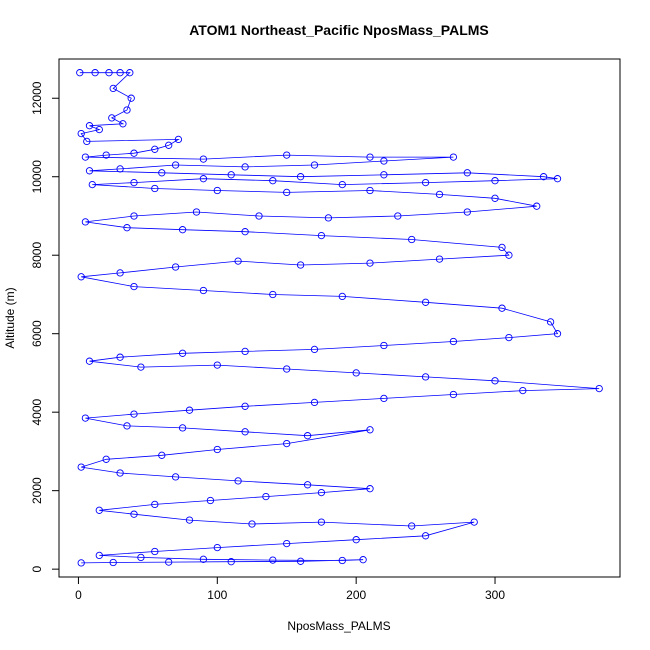 Image resolution: width=650 pixels, height=650 pixels. I want to click on y-tick-label: 10000, so click(37, 177).